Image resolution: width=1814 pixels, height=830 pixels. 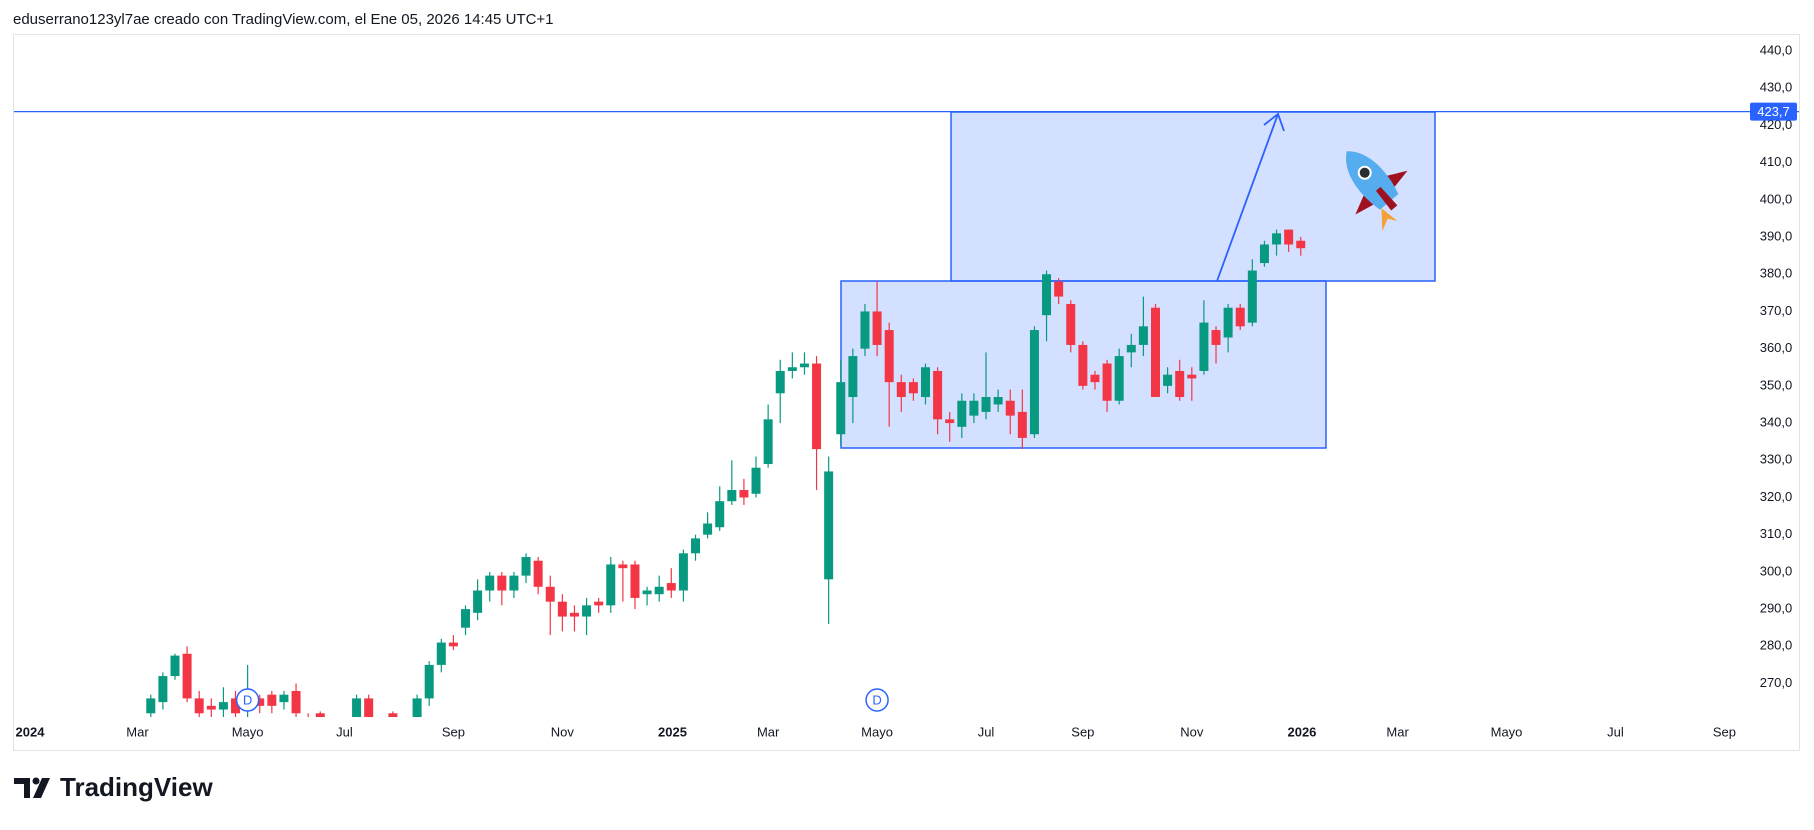 I want to click on y-tick-label: 270,0, so click(x=1776, y=682).